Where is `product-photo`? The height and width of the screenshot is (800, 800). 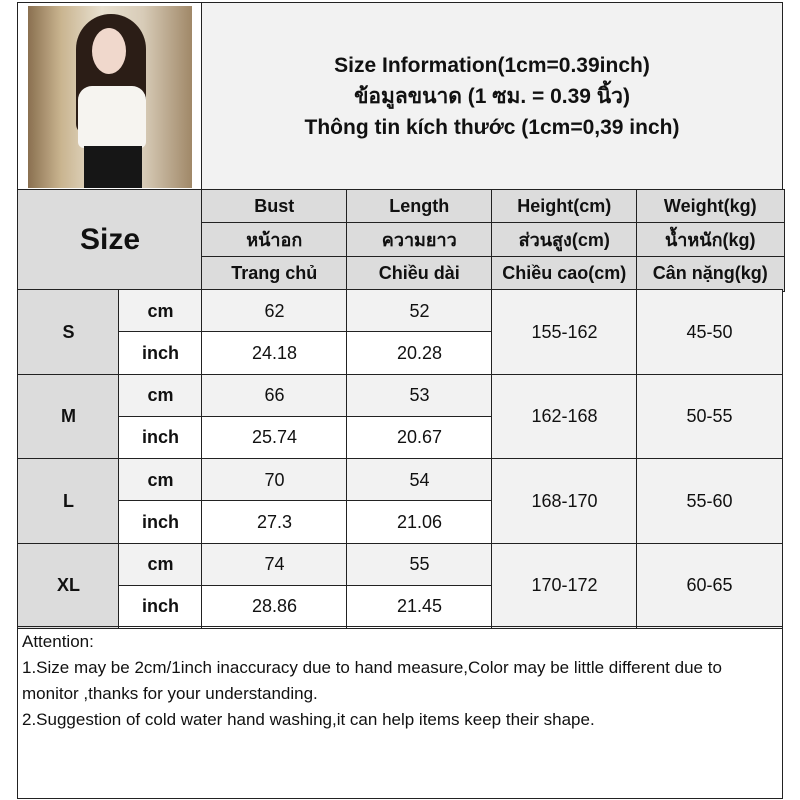 product-photo is located at coordinates (110, 96).